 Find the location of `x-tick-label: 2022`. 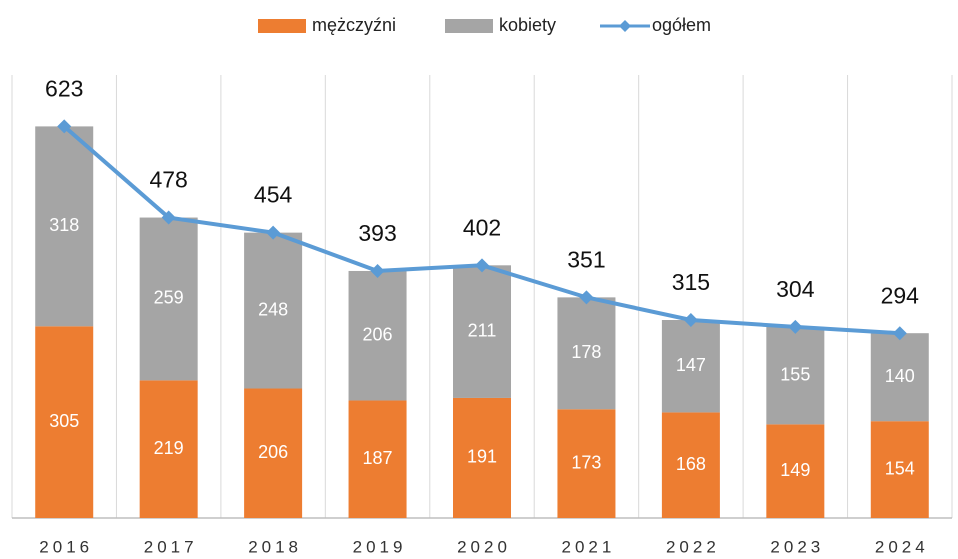

x-tick-label: 2022 is located at coordinates (693, 546).